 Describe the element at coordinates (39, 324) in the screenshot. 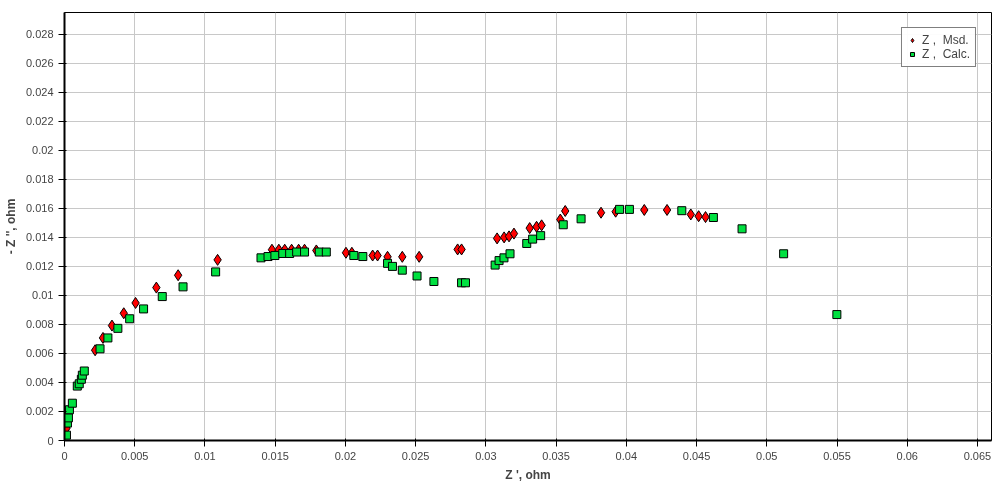

I see `y-tick-label: 0.008` at that location.